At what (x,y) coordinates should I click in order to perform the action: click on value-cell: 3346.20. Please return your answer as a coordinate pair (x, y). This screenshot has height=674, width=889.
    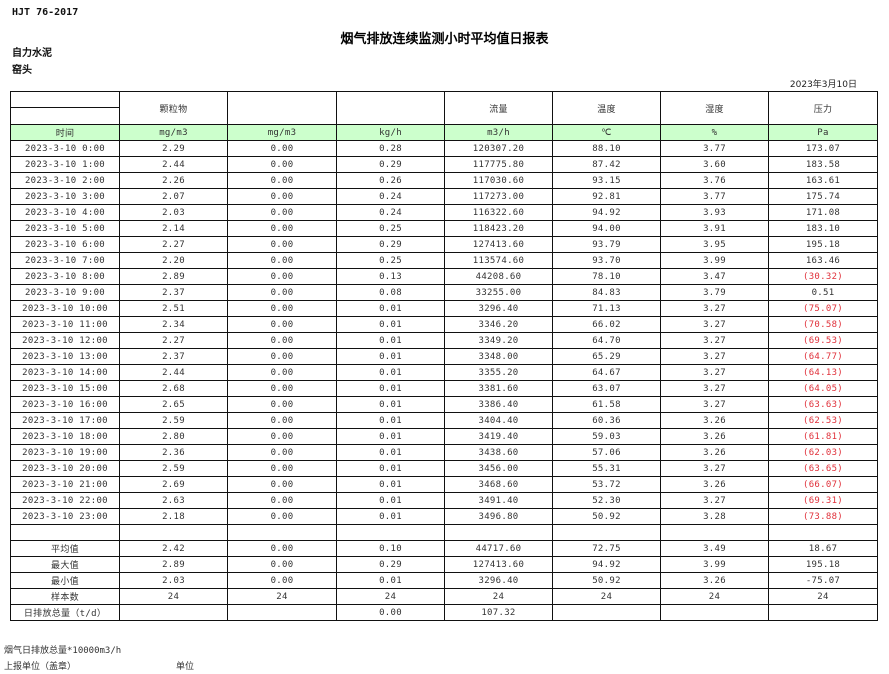
    Looking at the image, I should click on (498, 324).